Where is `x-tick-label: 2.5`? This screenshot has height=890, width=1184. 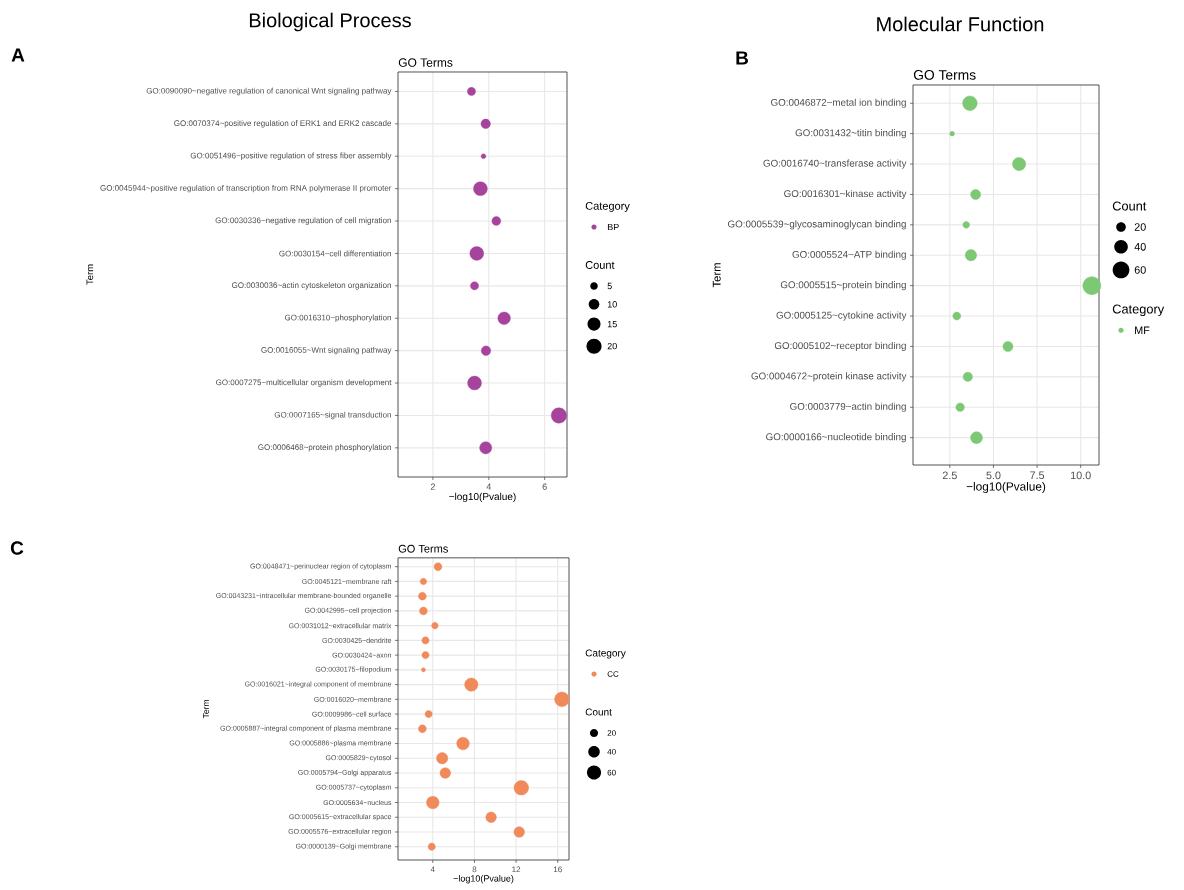
x-tick-label: 2.5 is located at coordinates (949, 475).